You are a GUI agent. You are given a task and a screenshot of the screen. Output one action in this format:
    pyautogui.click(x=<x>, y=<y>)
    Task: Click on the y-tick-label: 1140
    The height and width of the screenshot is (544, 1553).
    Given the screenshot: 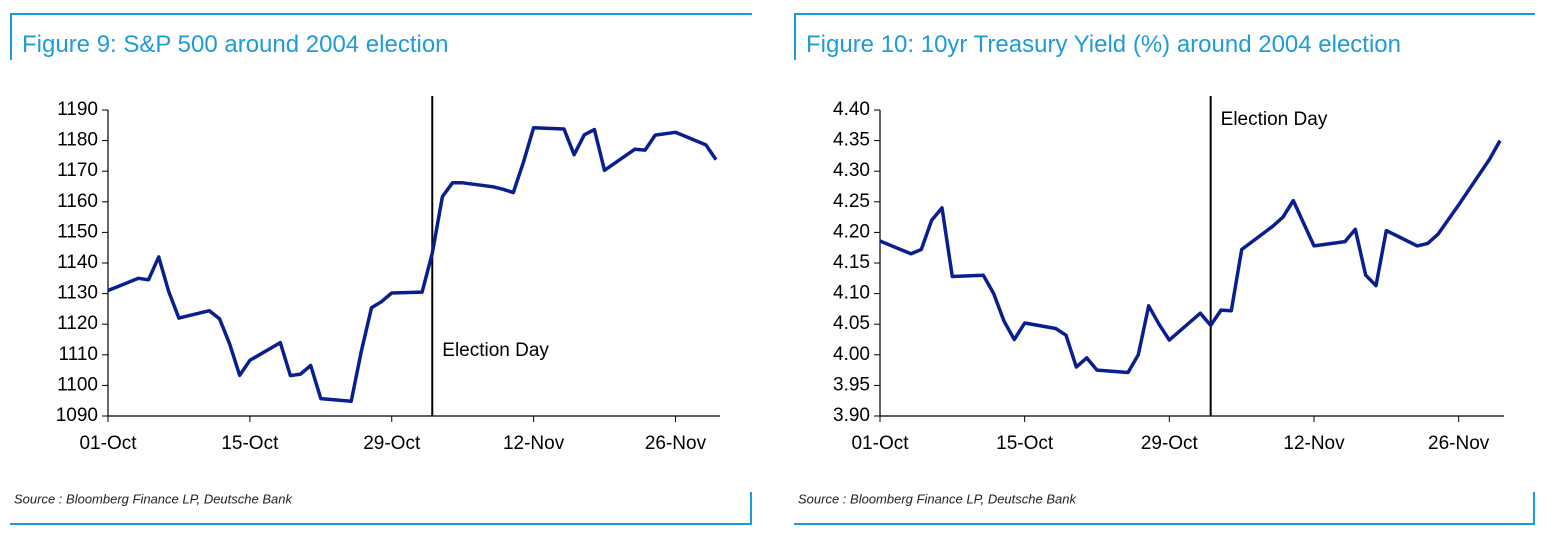 What is the action you would take?
    pyautogui.click(x=77, y=262)
    